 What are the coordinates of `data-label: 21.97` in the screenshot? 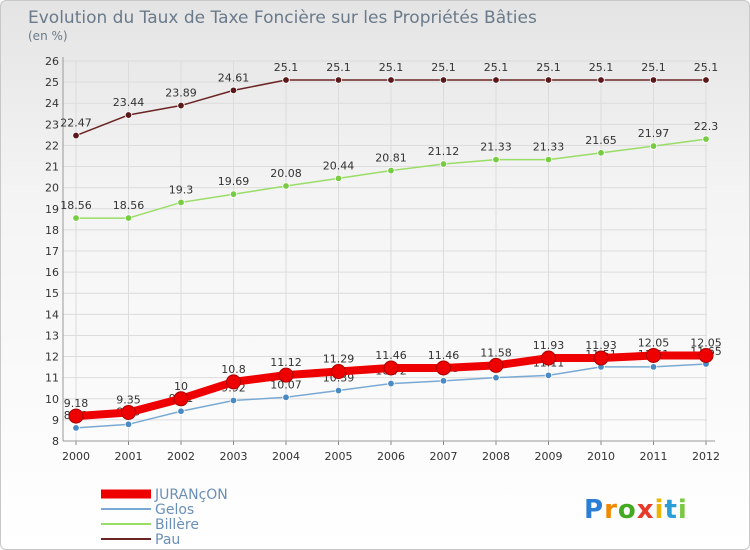 It's located at (654, 133).